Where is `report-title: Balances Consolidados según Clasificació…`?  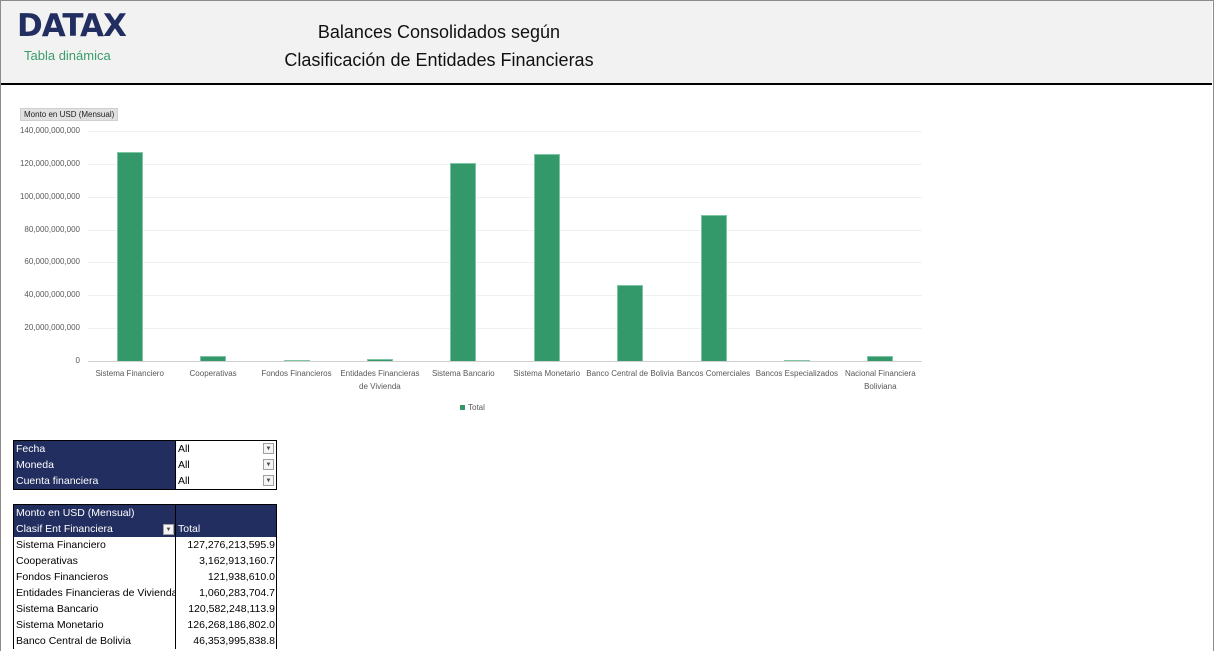
report-title: Balances Consolidados según Clasificació… is located at coordinates (439, 46).